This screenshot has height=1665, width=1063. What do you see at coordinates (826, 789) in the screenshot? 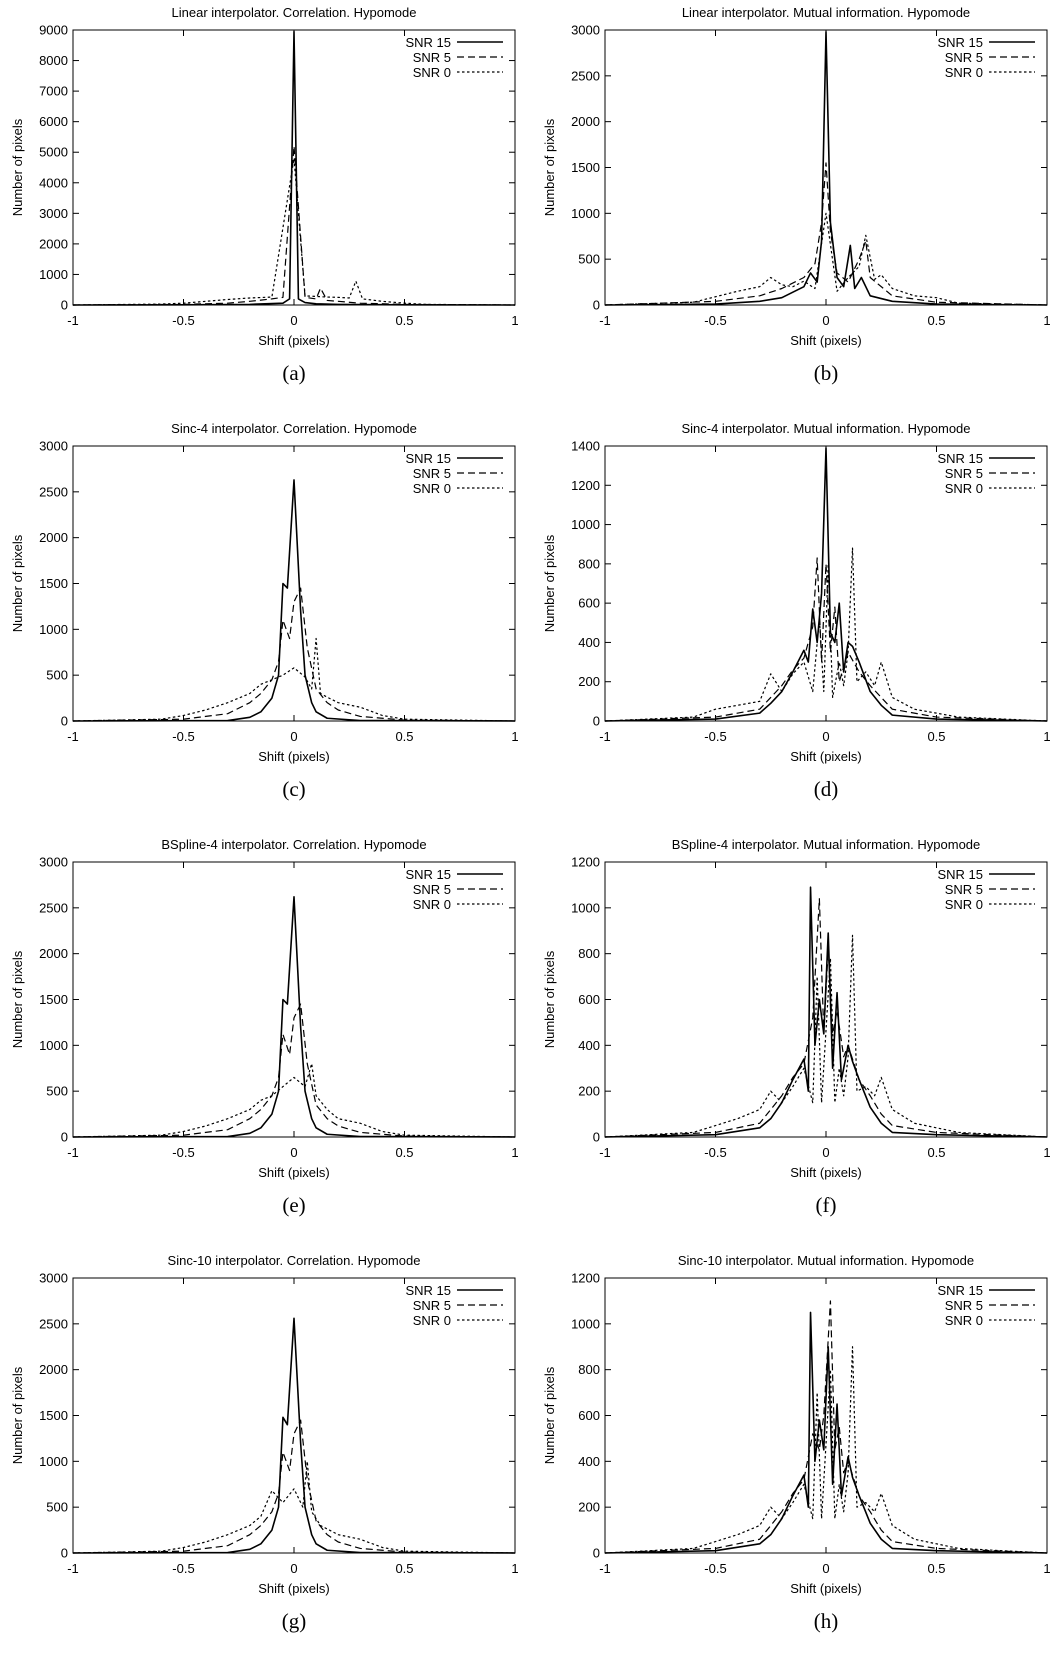
I see `subfigure-caption: (d)` at bounding box center [826, 789].